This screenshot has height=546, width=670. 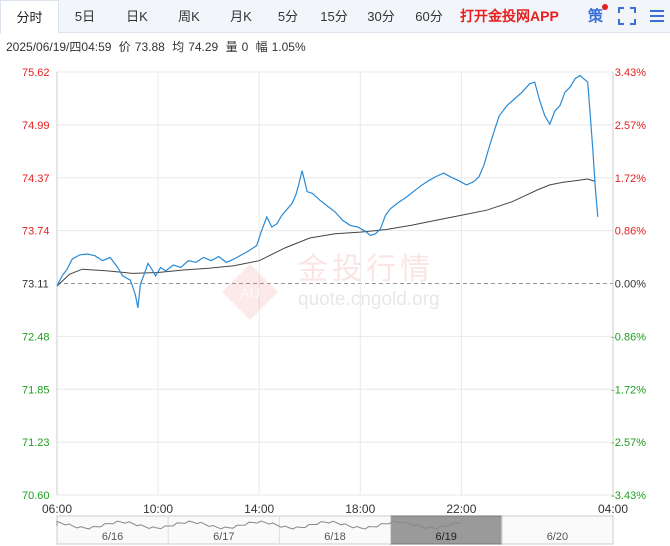 I want to click on y-tick-label: 70.60, so click(x=36, y=496).